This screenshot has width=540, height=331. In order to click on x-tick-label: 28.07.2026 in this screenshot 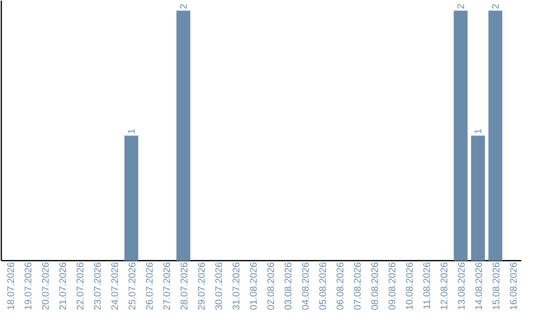, I will do `click(184, 286)`.